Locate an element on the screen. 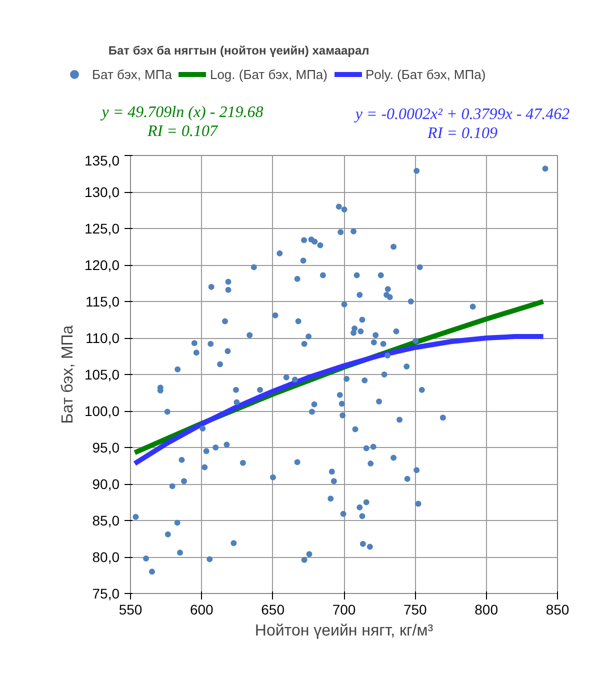 The width and height of the screenshot is (590, 679). y-tick-label: 130,0 is located at coordinates (102, 192).